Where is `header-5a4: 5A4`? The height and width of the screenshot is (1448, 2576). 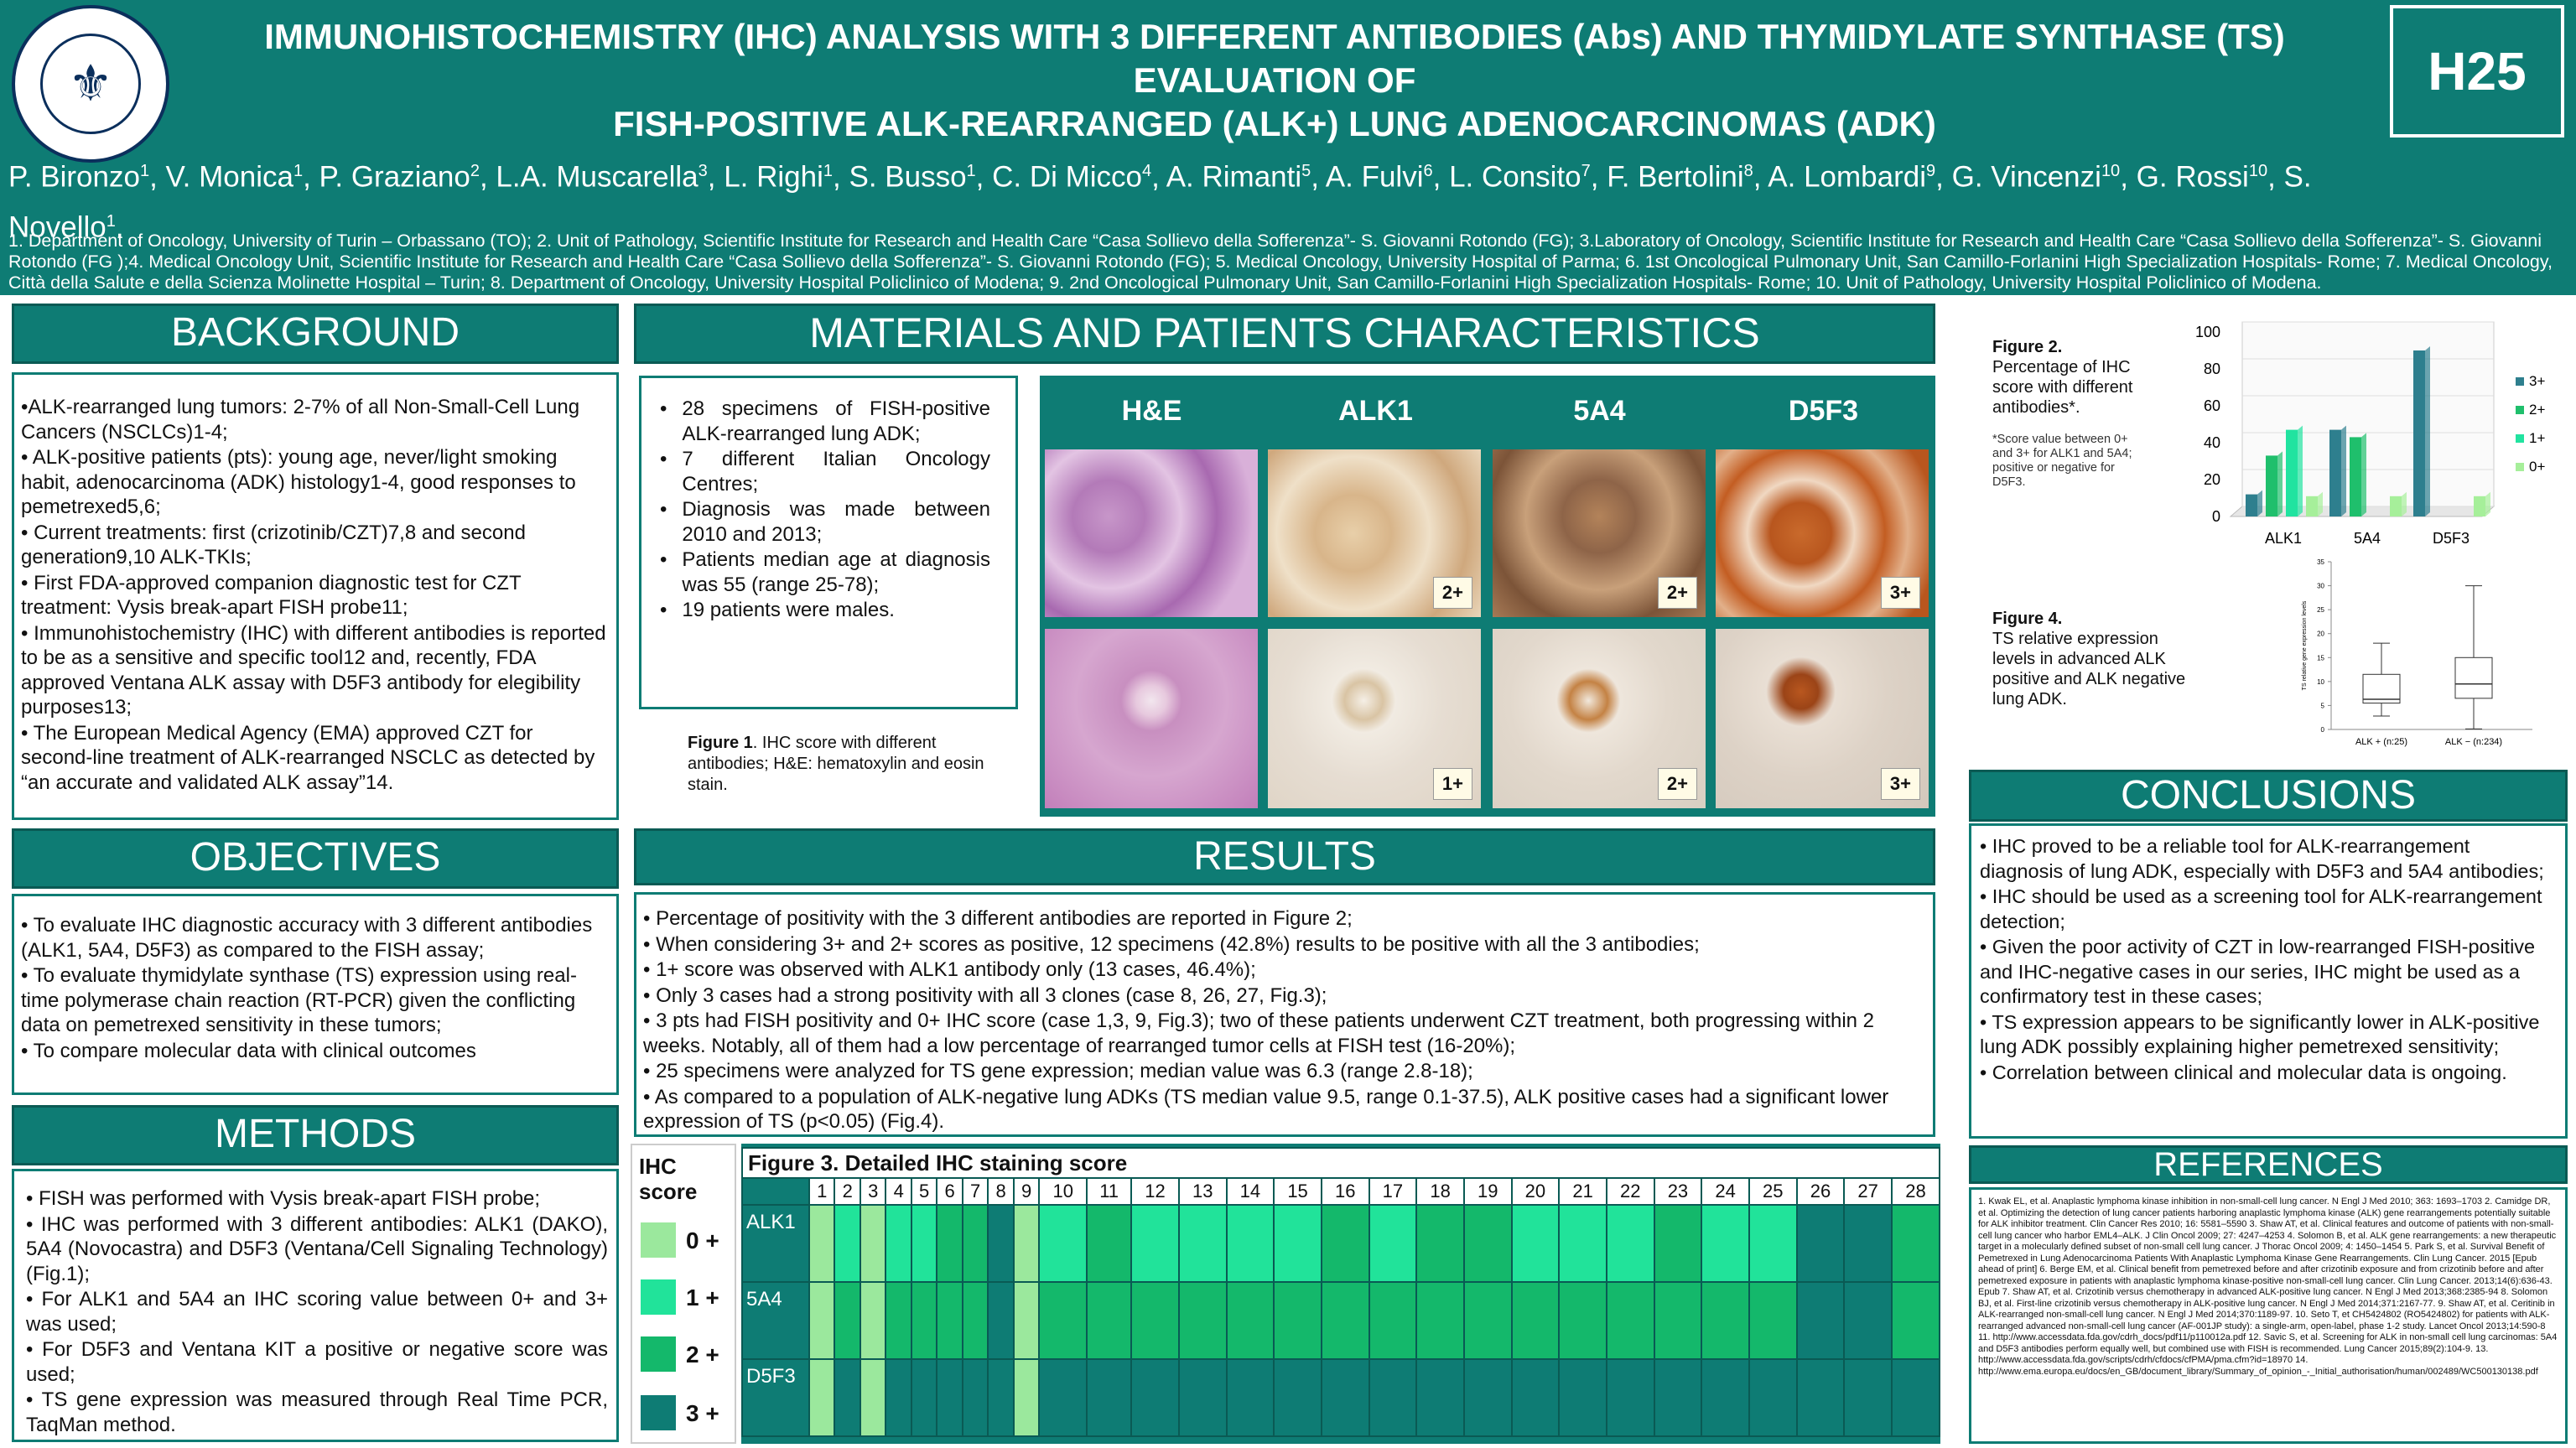 header-5a4: 5A4 is located at coordinates (1599, 411).